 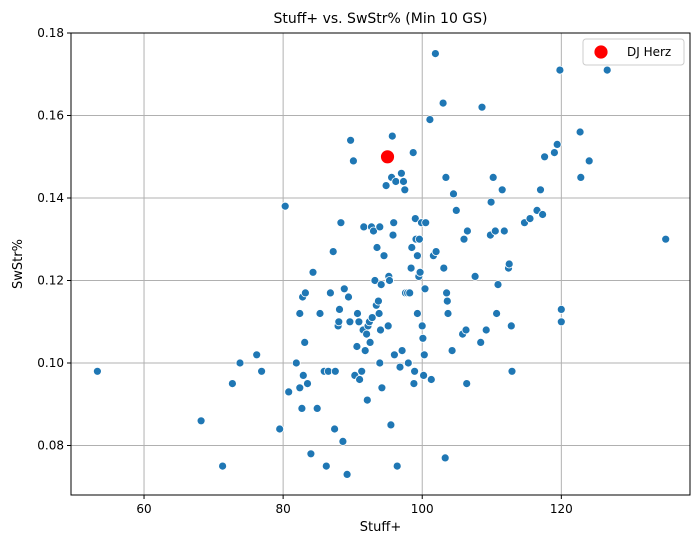 I want to click on y-tick-label: 0.14, so click(x=50, y=198).